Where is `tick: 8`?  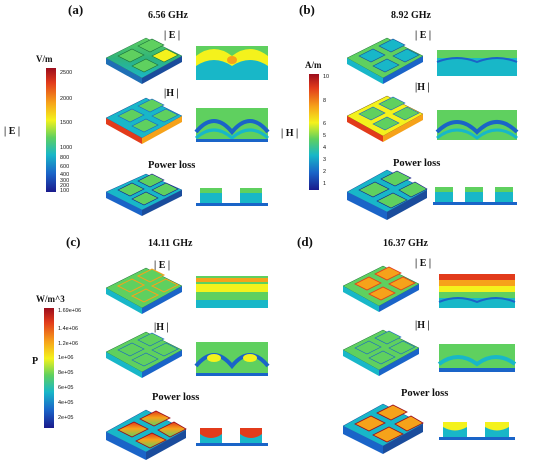 tick: 8 is located at coordinates (325, 101).